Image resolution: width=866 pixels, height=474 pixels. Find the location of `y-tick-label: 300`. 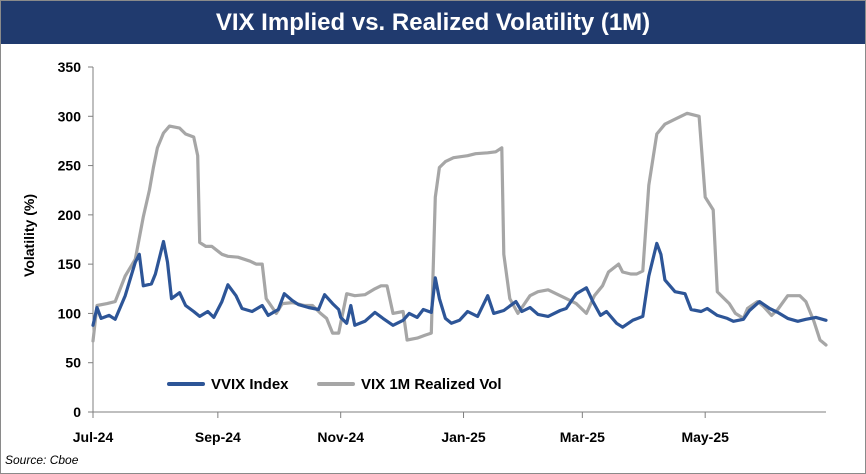

y-tick-label: 300 is located at coordinates (70, 116).